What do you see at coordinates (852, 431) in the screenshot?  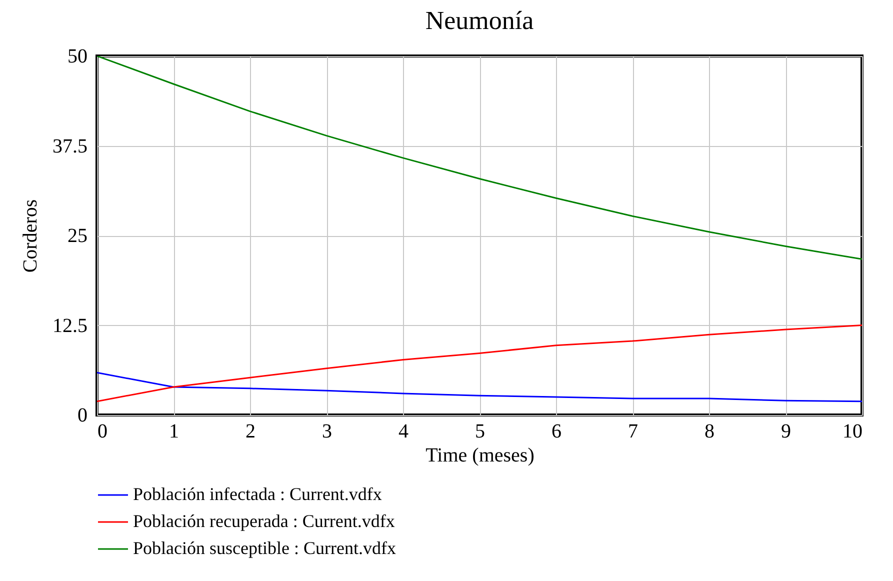 I see `x-tick-label: 10` at bounding box center [852, 431].